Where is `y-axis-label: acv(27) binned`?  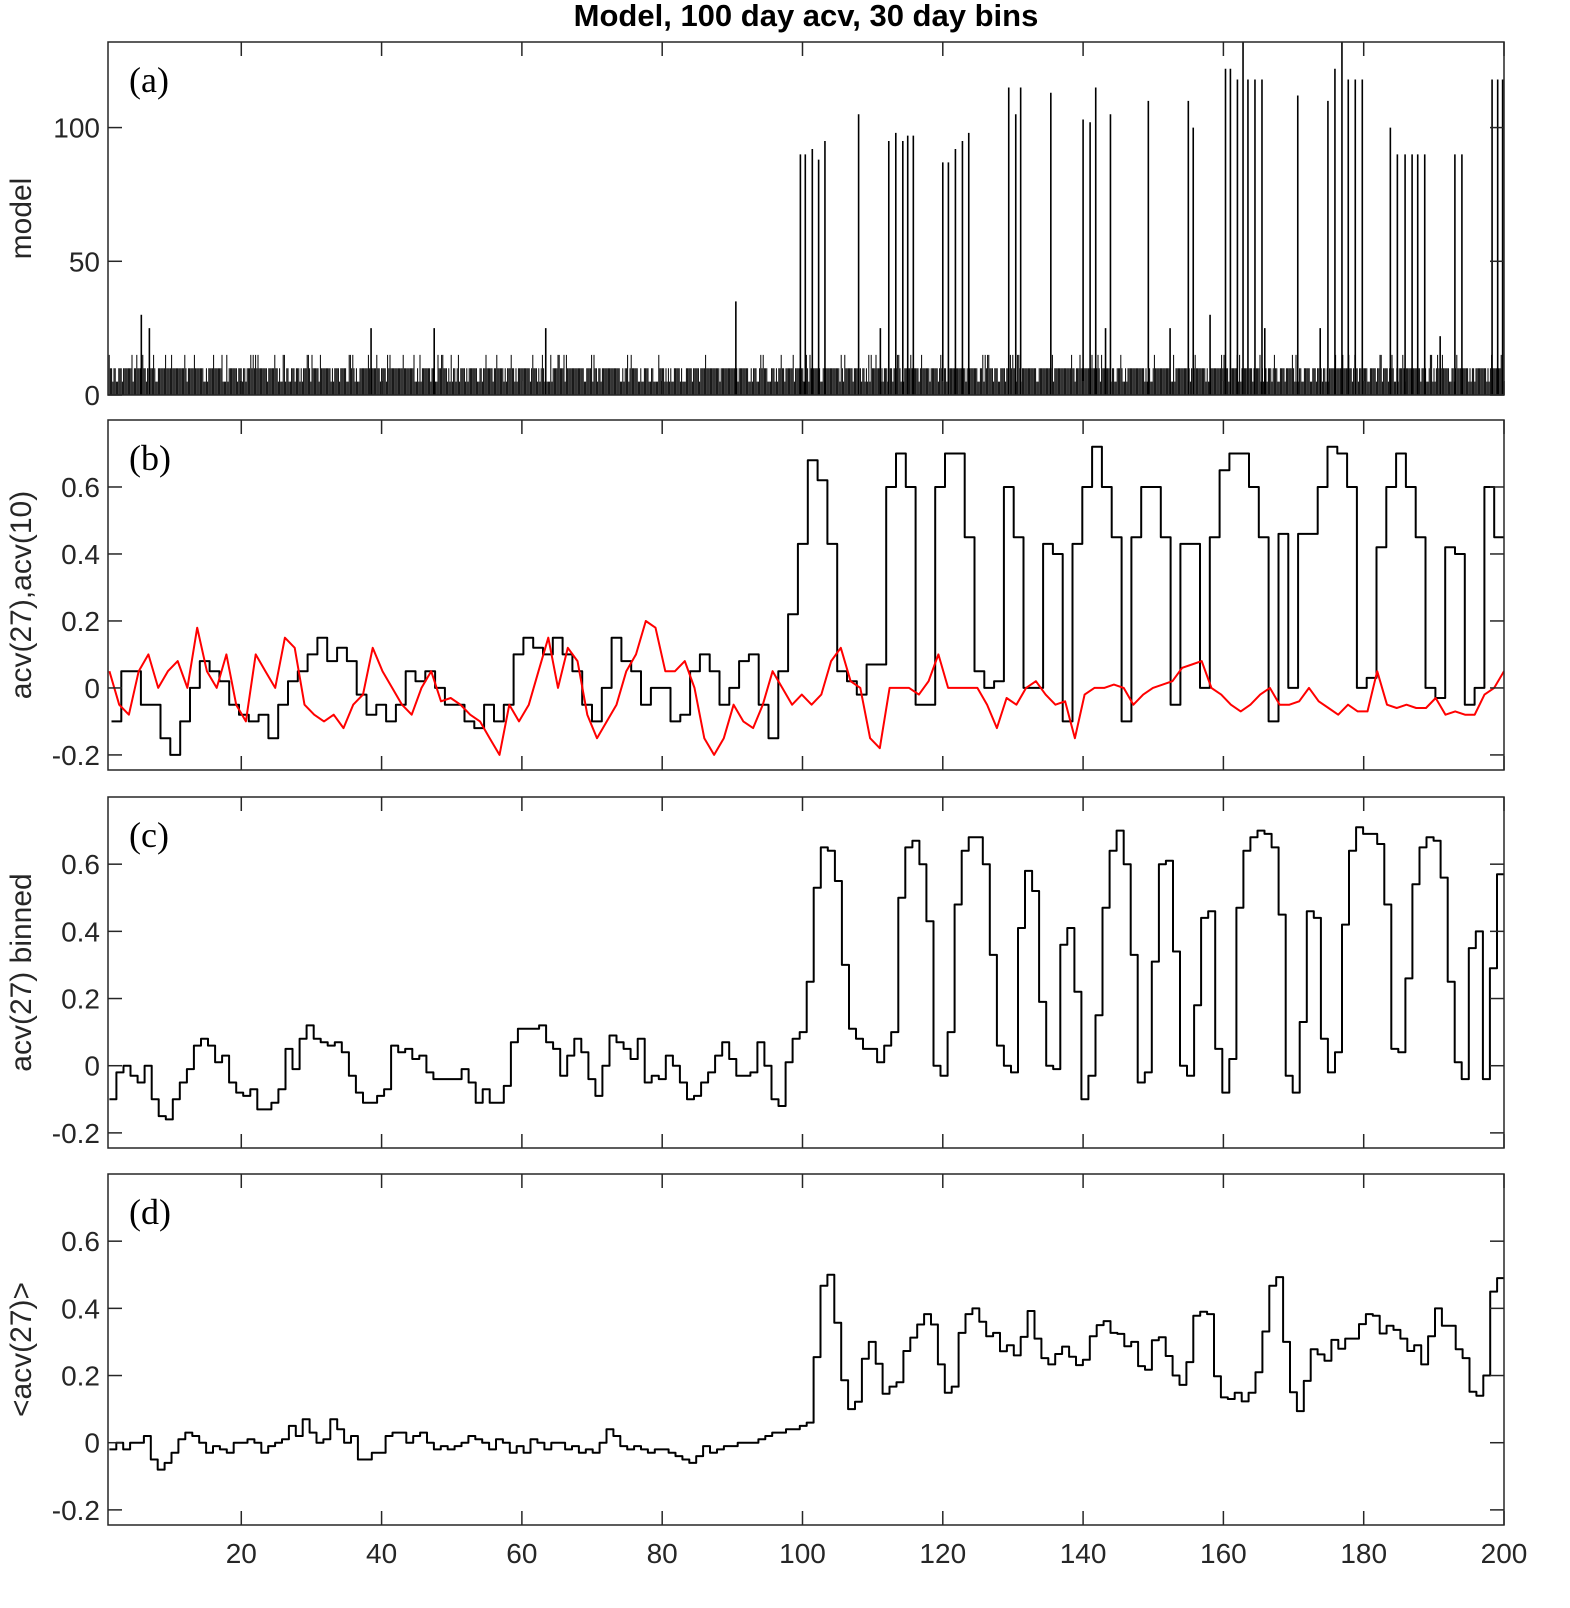
y-axis-label: acv(27) binned is located at coordinates (21, 972).